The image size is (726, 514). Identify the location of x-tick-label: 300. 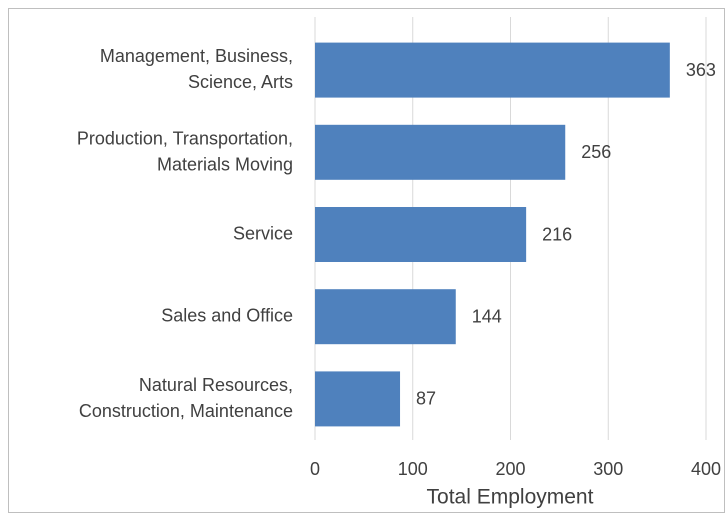
(608, 469).